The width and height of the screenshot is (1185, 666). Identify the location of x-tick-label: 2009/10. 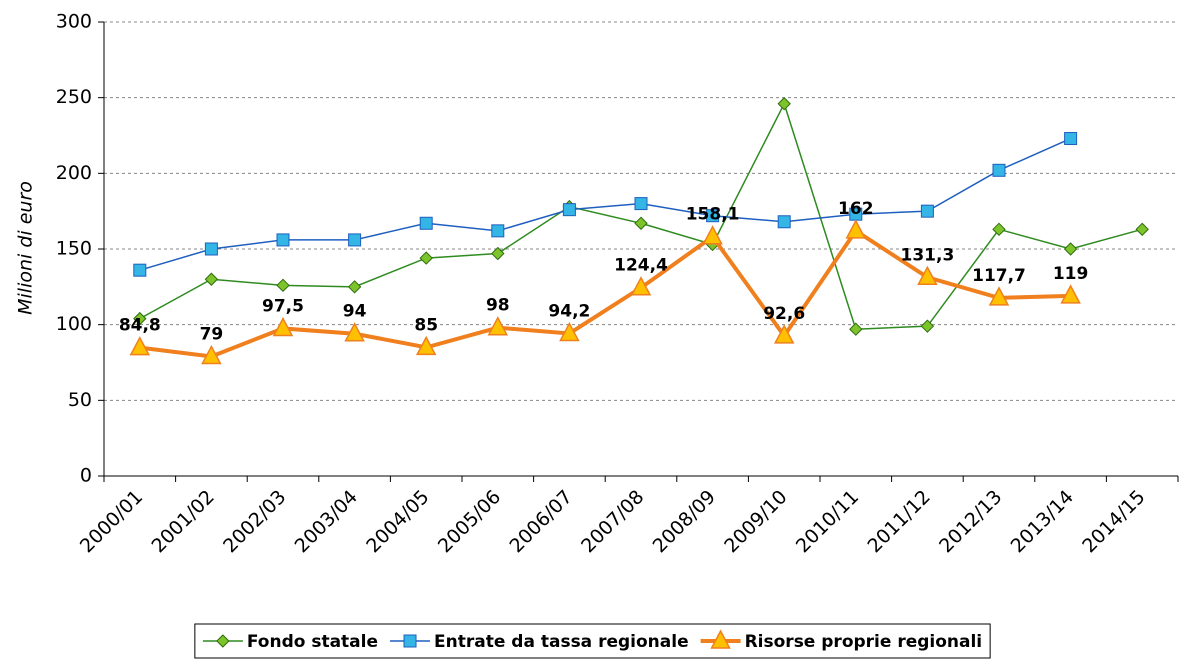
(755, 521).